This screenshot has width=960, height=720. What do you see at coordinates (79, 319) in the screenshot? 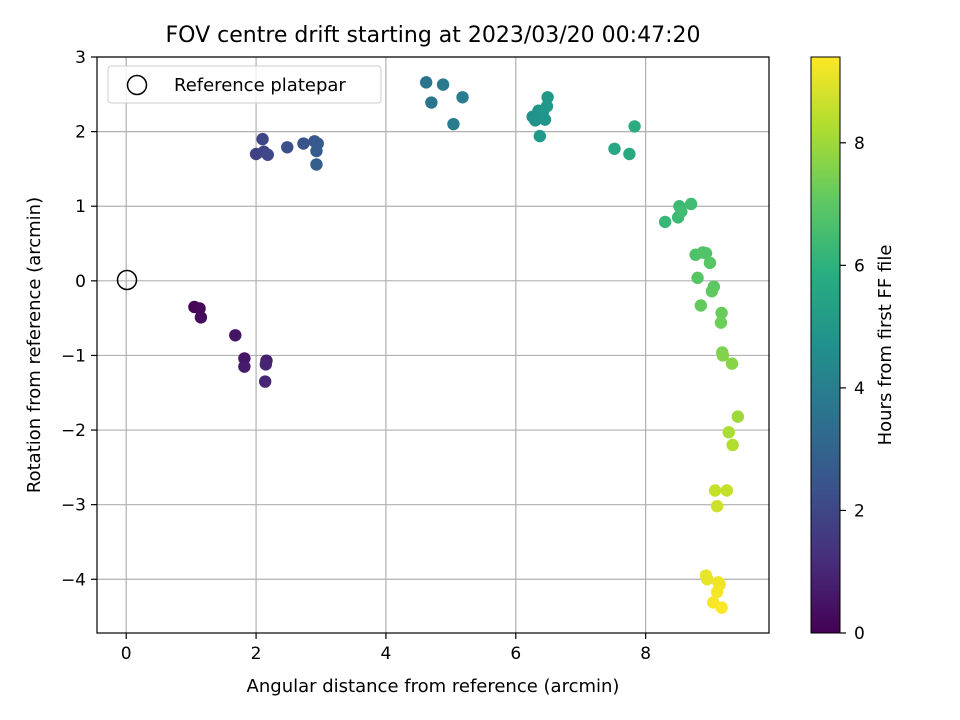
I see `y-axis-ticks: 3 2 1 0 −1 −2 −3 −4` at bounding box center [79, 319].